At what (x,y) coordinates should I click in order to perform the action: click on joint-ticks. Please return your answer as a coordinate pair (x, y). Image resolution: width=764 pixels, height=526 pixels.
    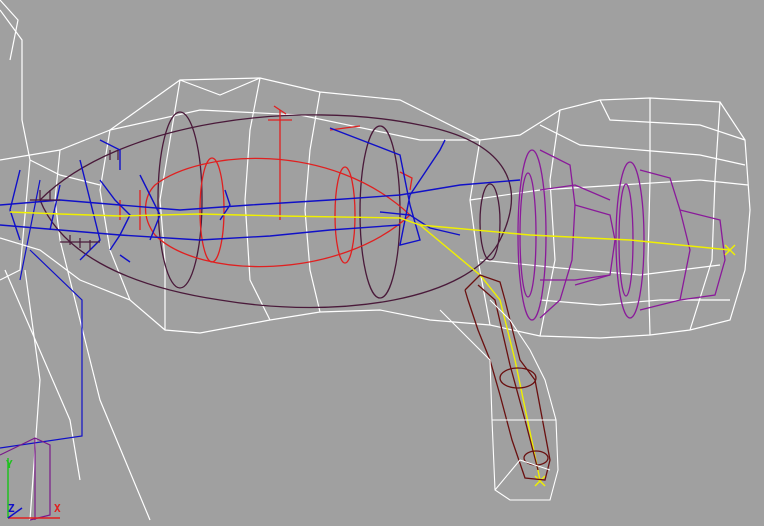
    Looking at the image, I should click on (74, 200).